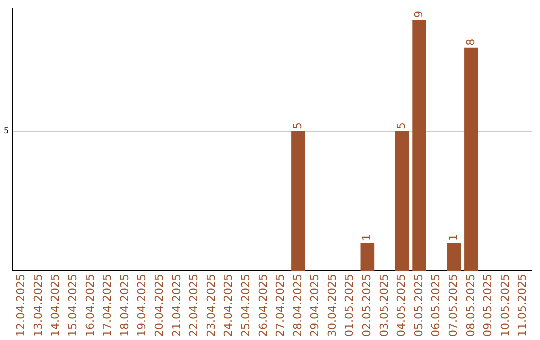  I want to click on data-label: 8, so click(471, 42).